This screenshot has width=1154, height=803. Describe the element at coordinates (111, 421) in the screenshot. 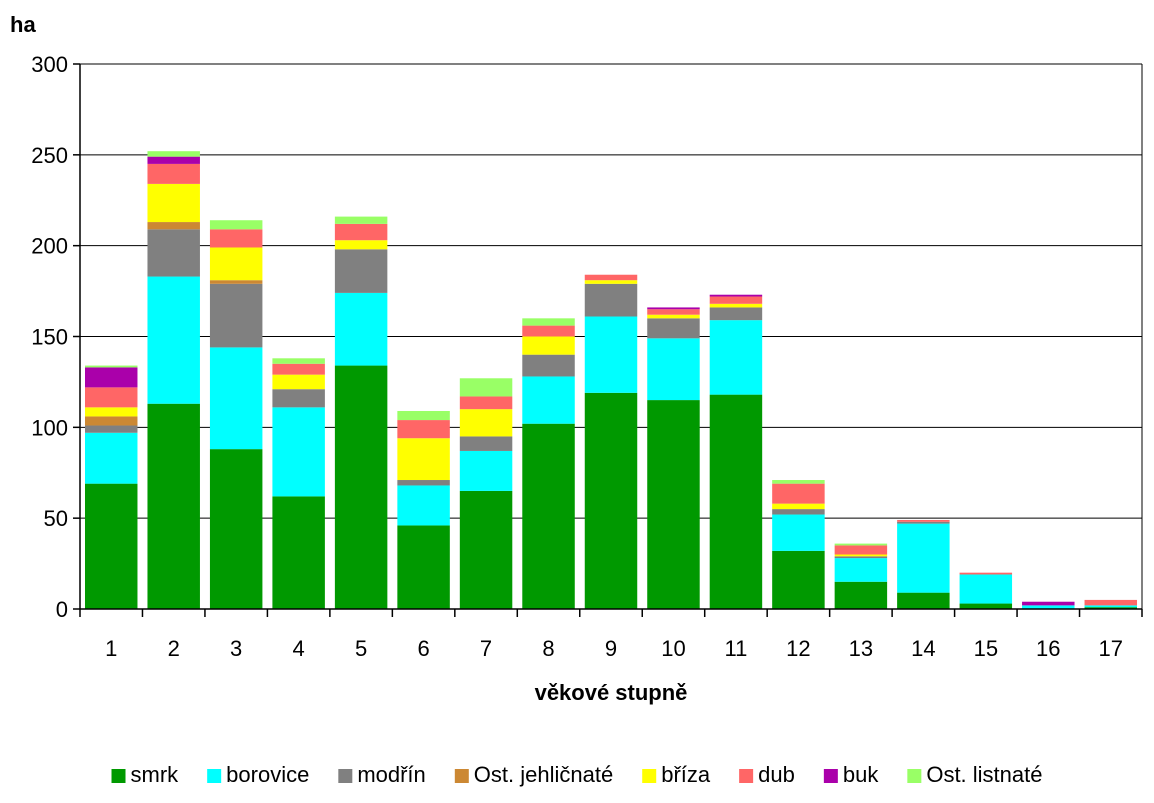

I see `bar-1-ost-jehli-nat-` at that location.